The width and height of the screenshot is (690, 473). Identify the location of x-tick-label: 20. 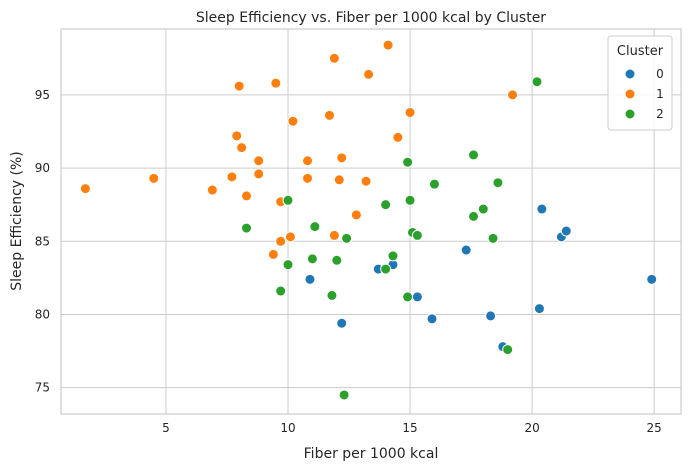
(531, 428).